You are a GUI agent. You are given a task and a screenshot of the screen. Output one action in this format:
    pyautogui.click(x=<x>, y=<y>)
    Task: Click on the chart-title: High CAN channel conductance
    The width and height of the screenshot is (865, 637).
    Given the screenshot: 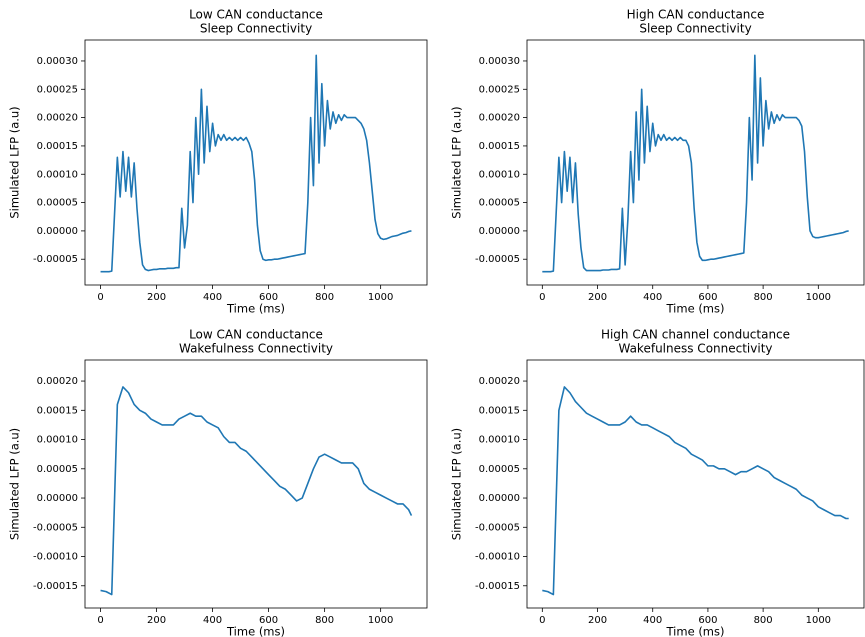 What is the action you would take?
    pyautogui.click(x=695, y=335)
    